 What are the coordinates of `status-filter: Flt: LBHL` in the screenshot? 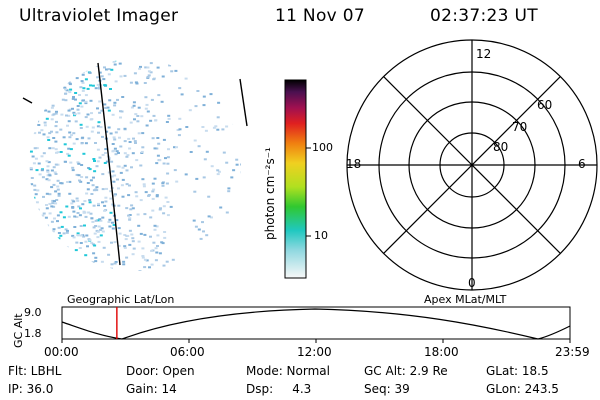 It's located at (35, 371).